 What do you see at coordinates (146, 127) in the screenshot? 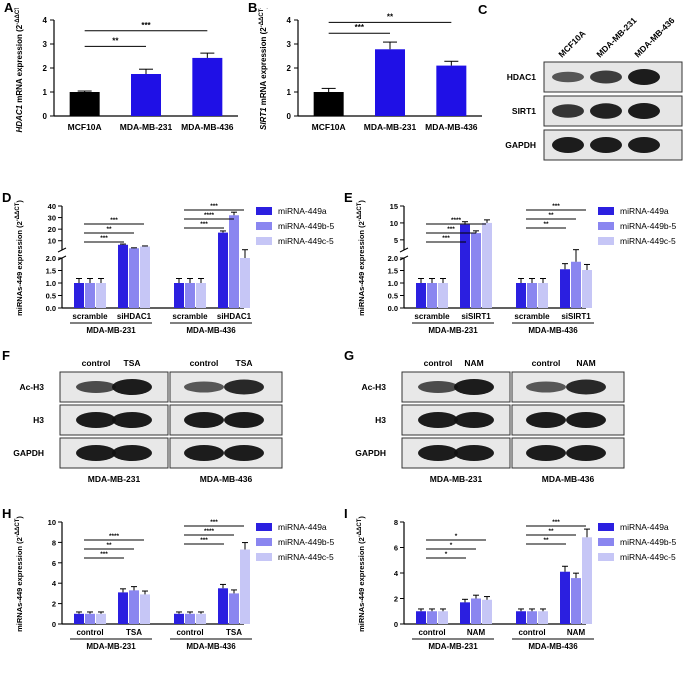
I see `x-tick-label: MDA-MB-231` at bounding box center [146, 127].